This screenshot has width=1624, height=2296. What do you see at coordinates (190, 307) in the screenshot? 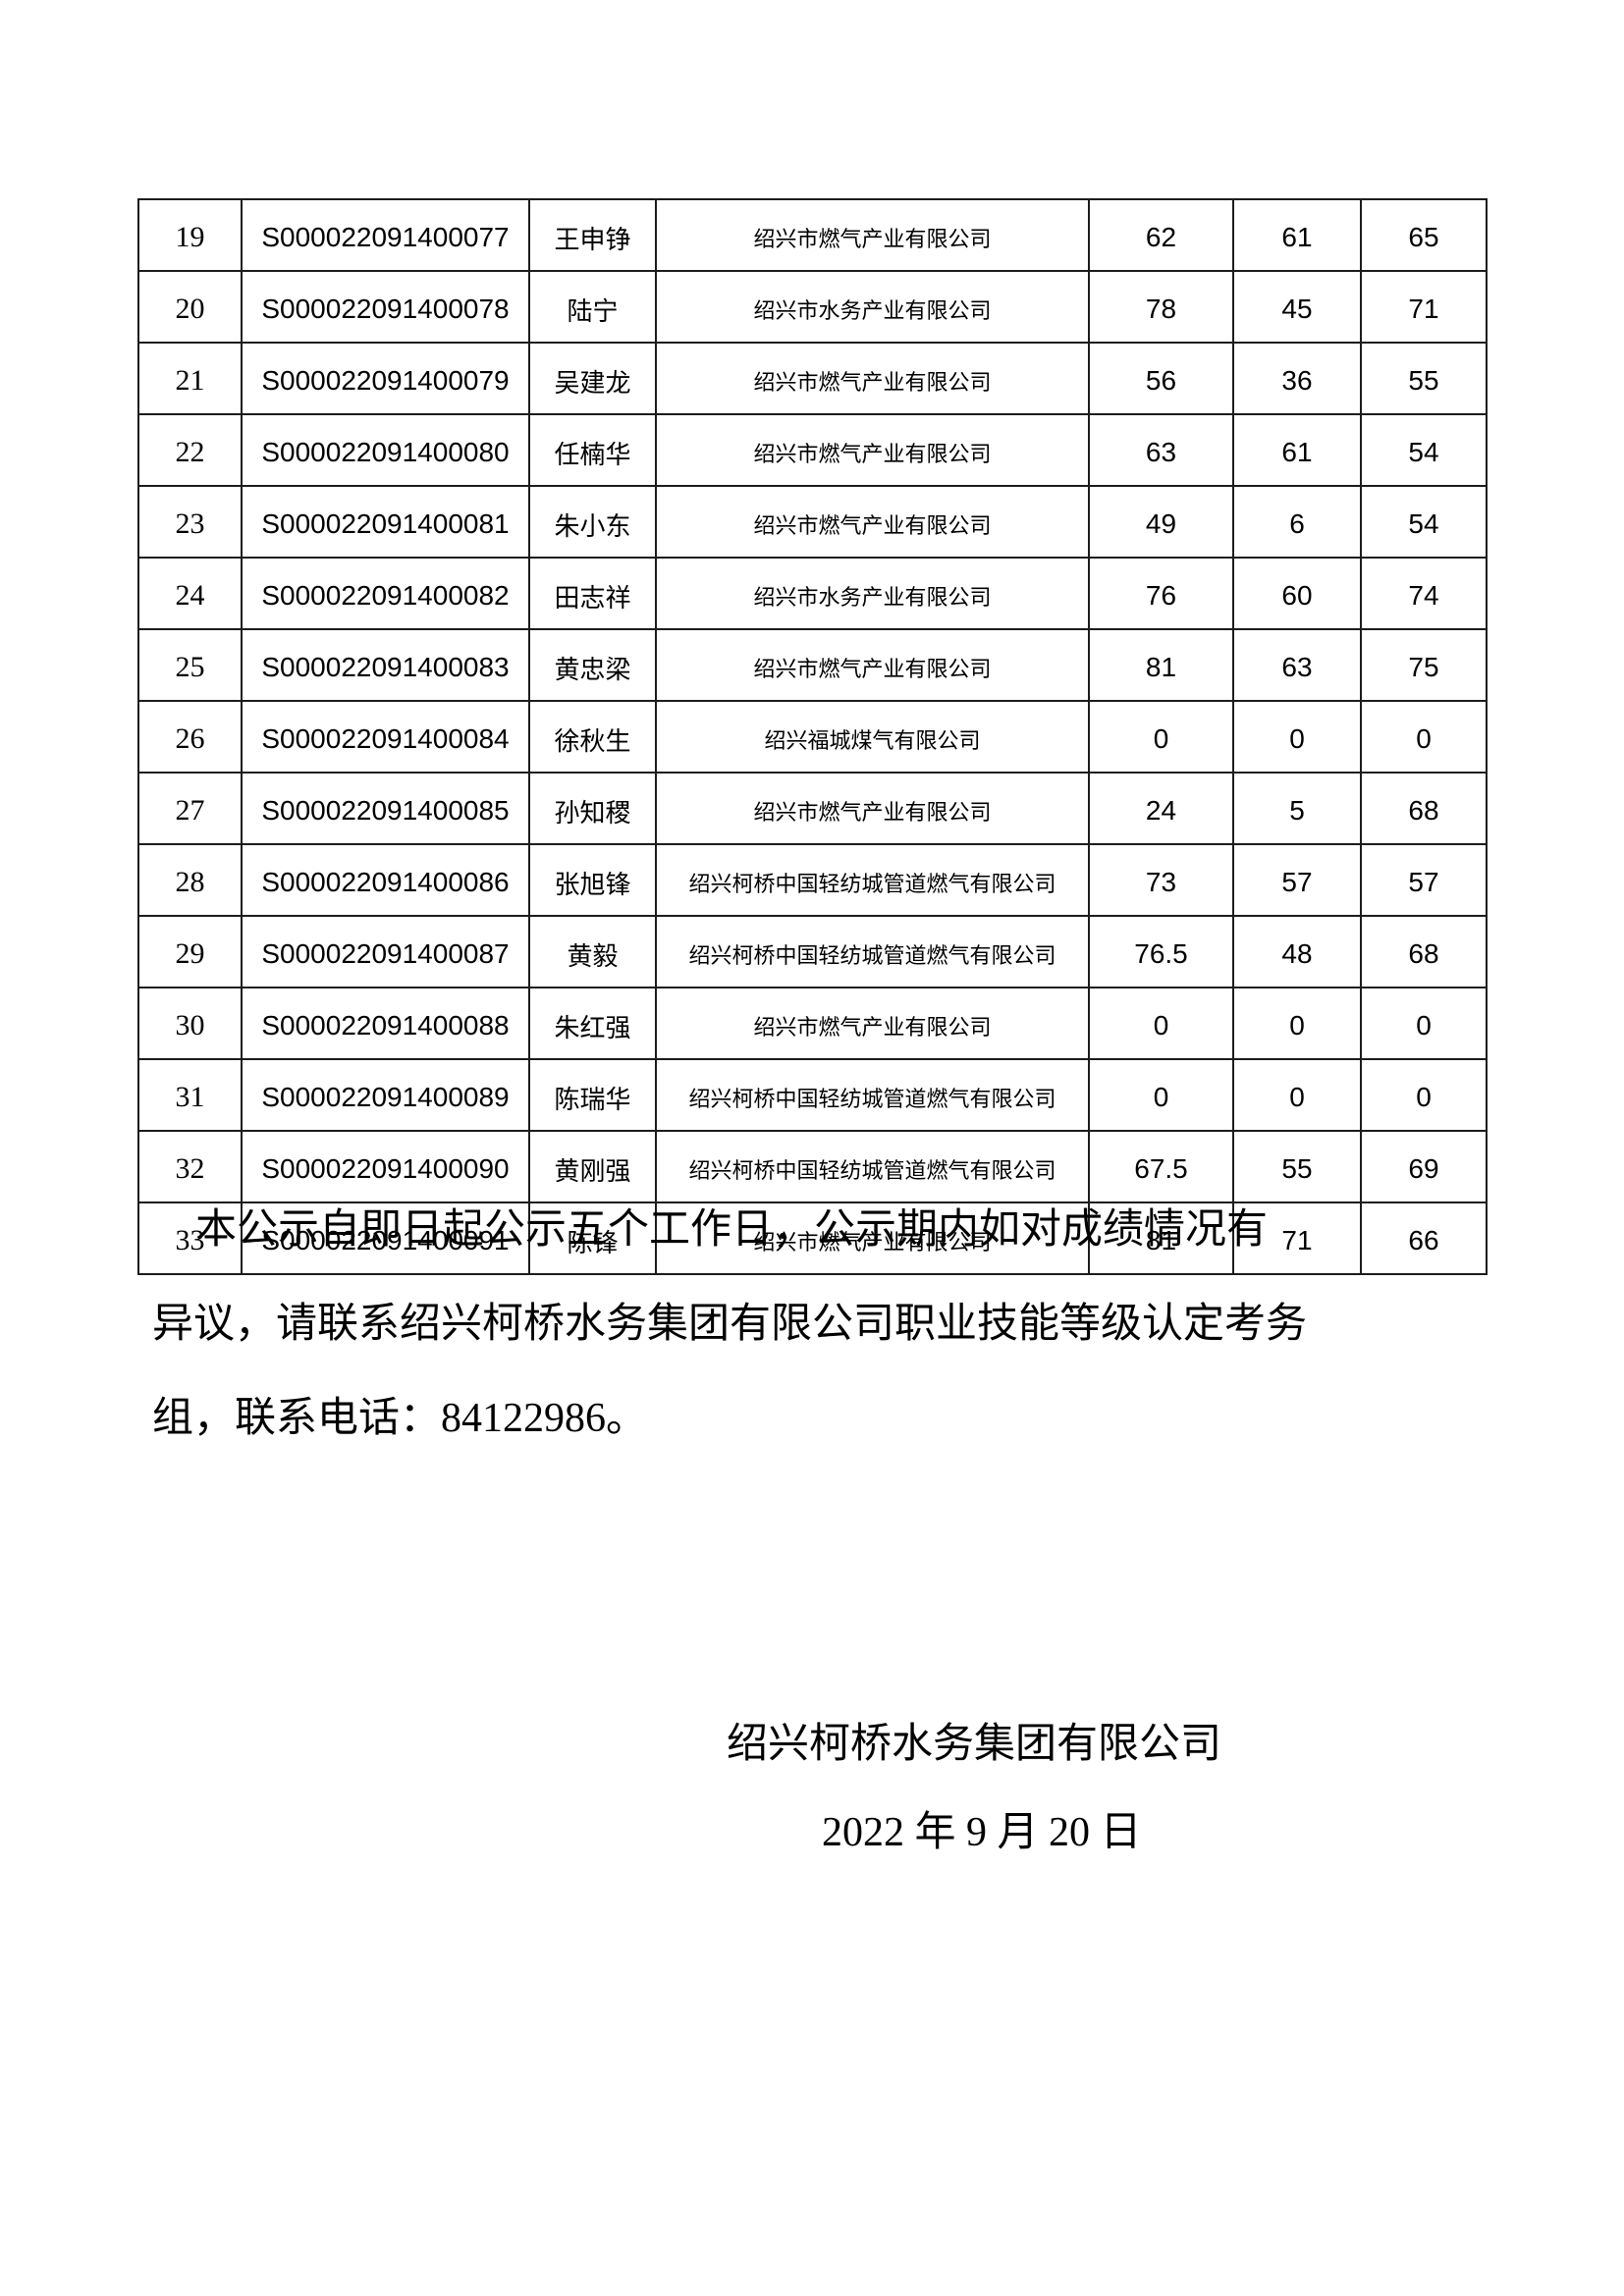
I see `row-number: 20` at bounding box center [190, 307].